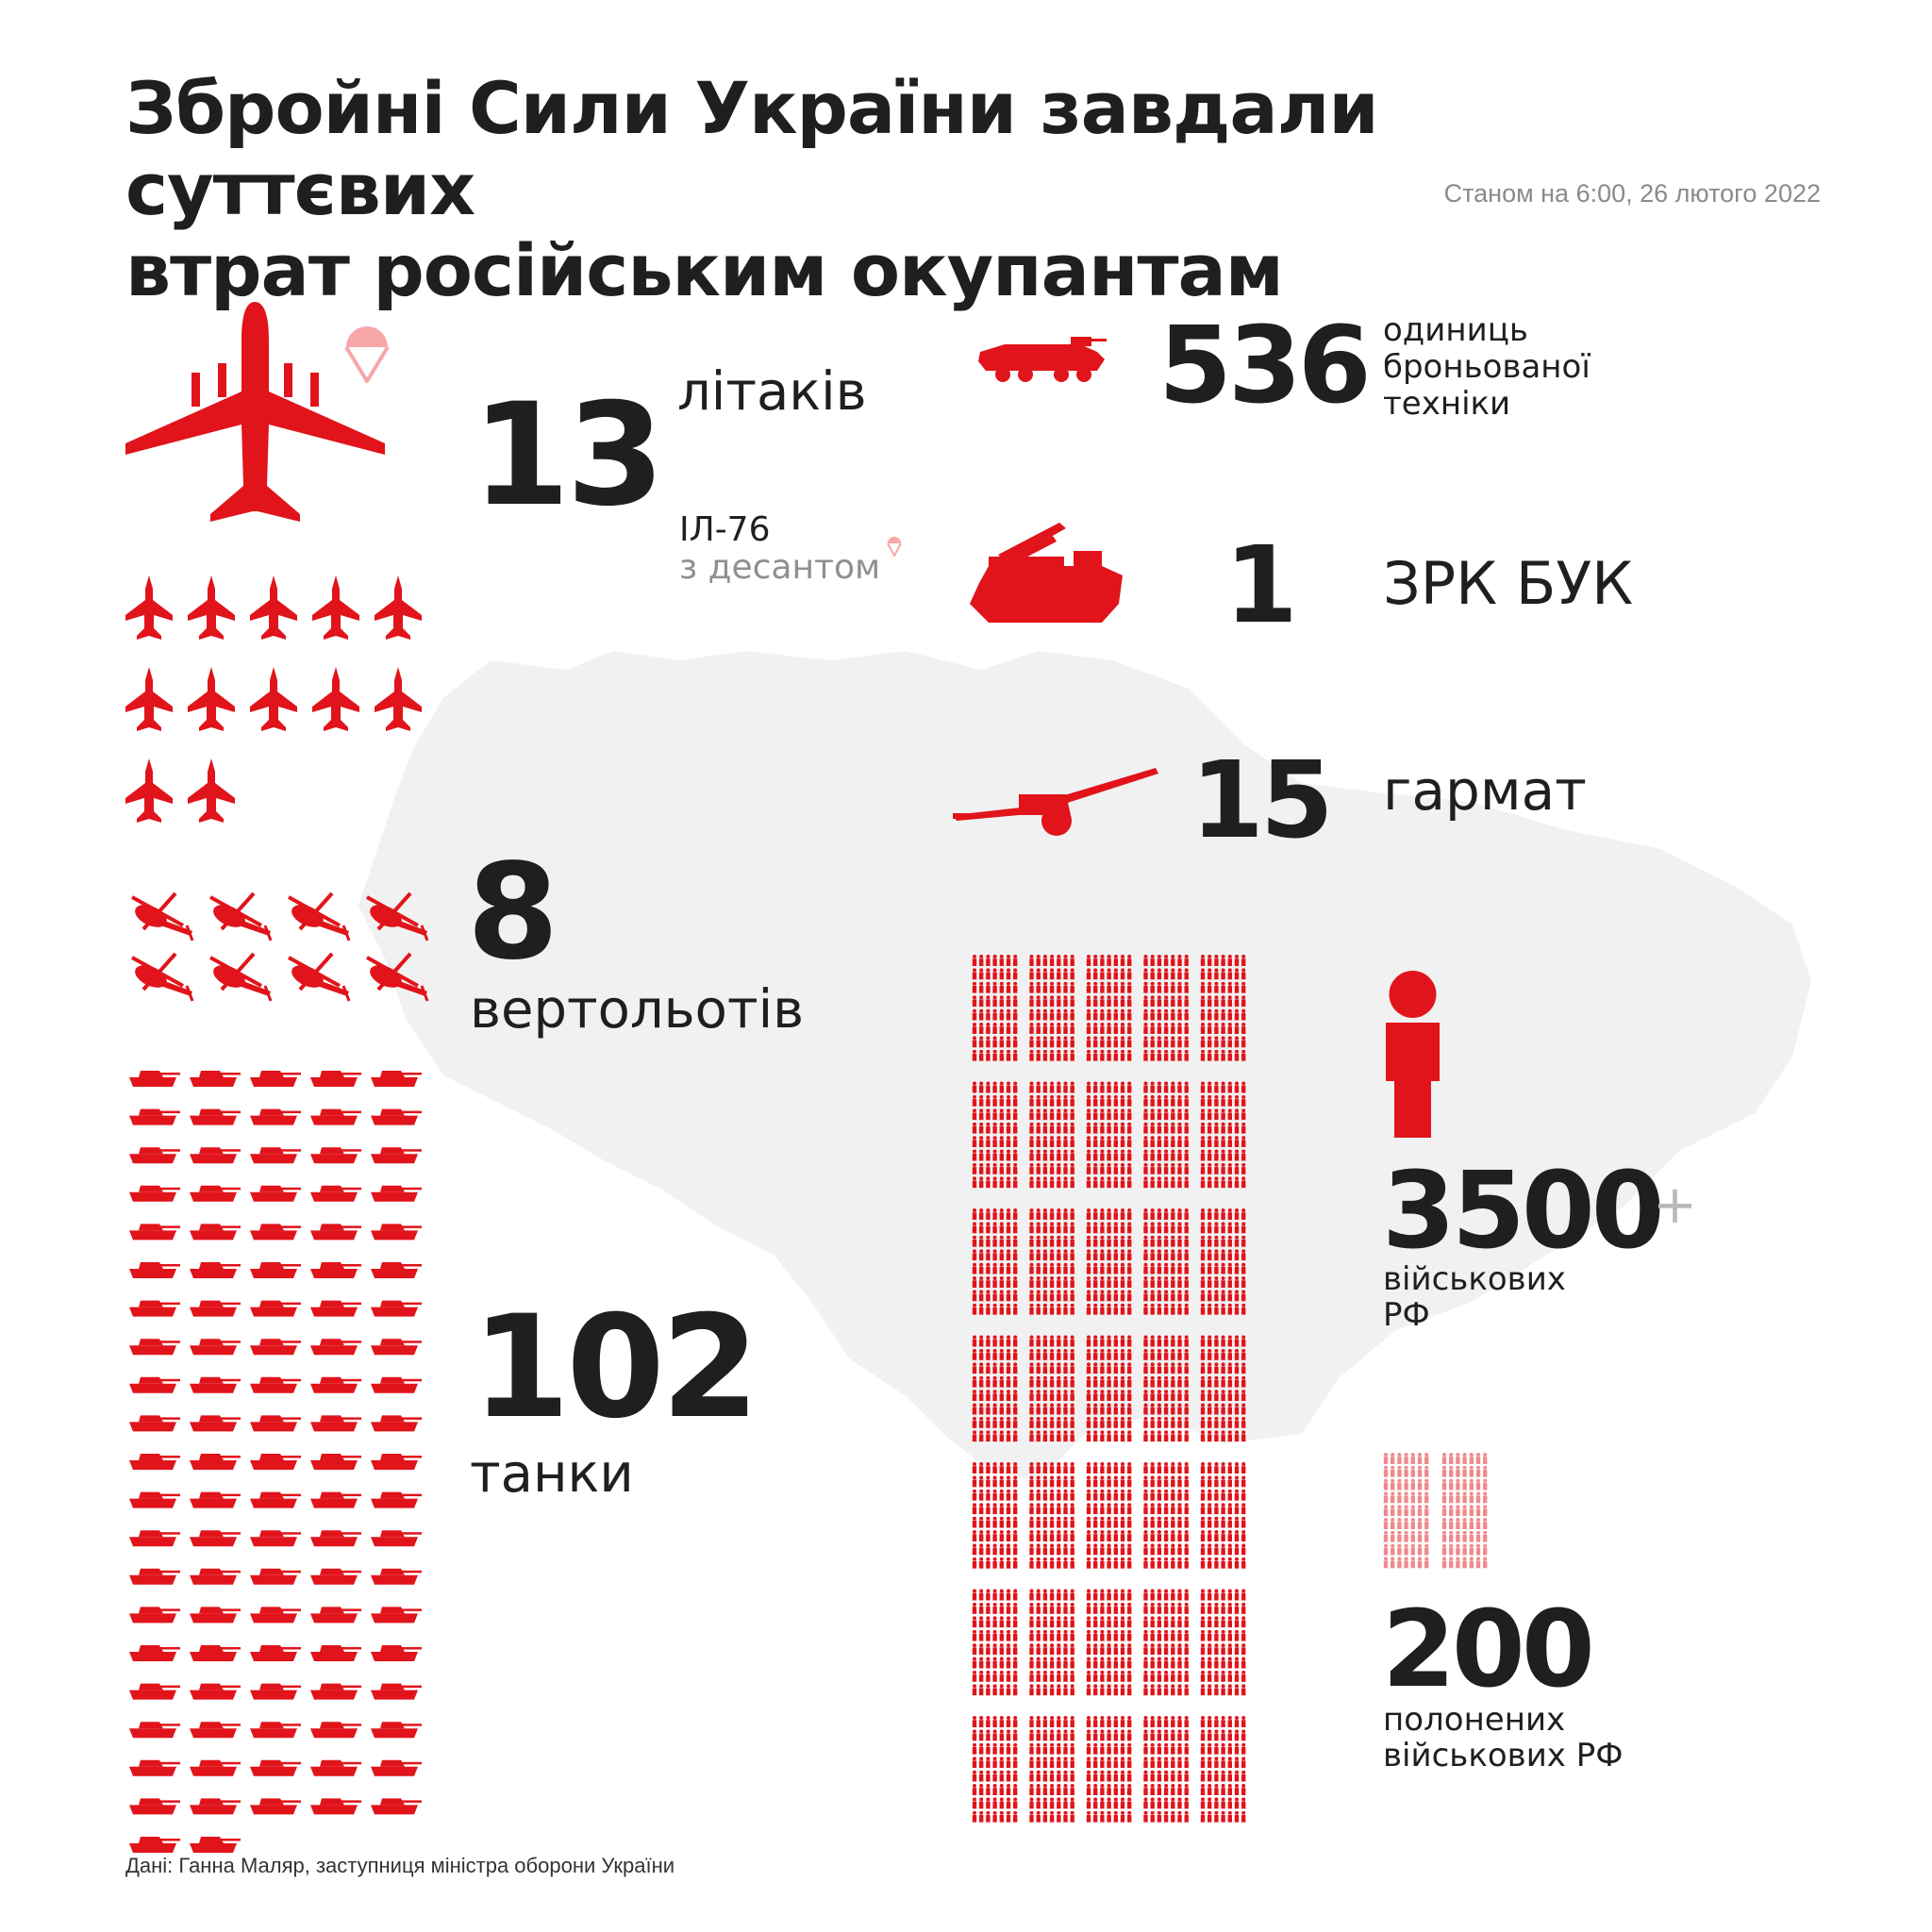 The height and width of the screenshot is (1932, 1932). I want to click on helicopters-label: вертольотів, so click(637, 1010).